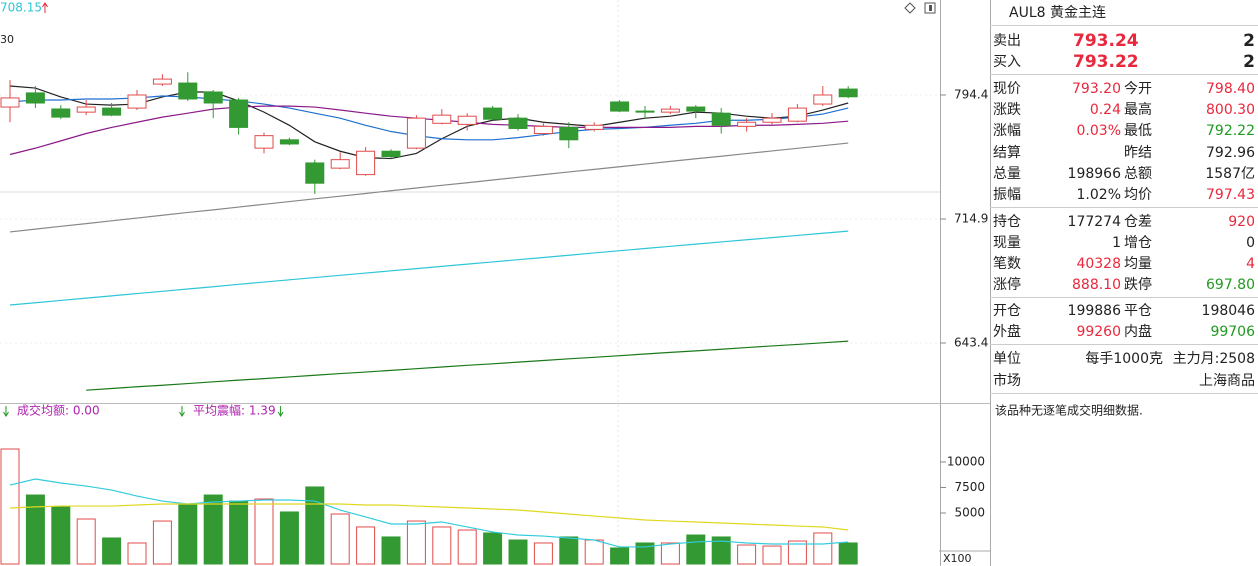  What do you see at coordinates (1007, 284) in the screenshot?
I see `quote-label: 涨停` at bounding box center [1007, 284].